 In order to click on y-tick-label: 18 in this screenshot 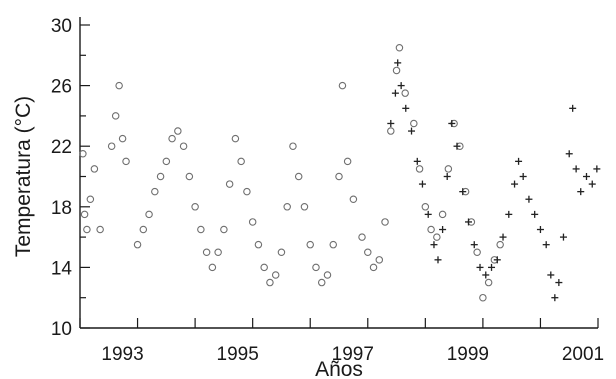, I will do `click(61, 208)`.